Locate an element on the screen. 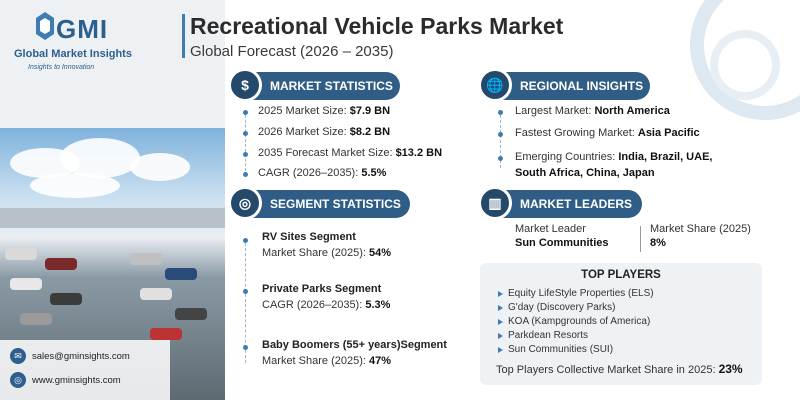  email-row: ✉ sales@gminsights.com is located at coordinates (70, 356).